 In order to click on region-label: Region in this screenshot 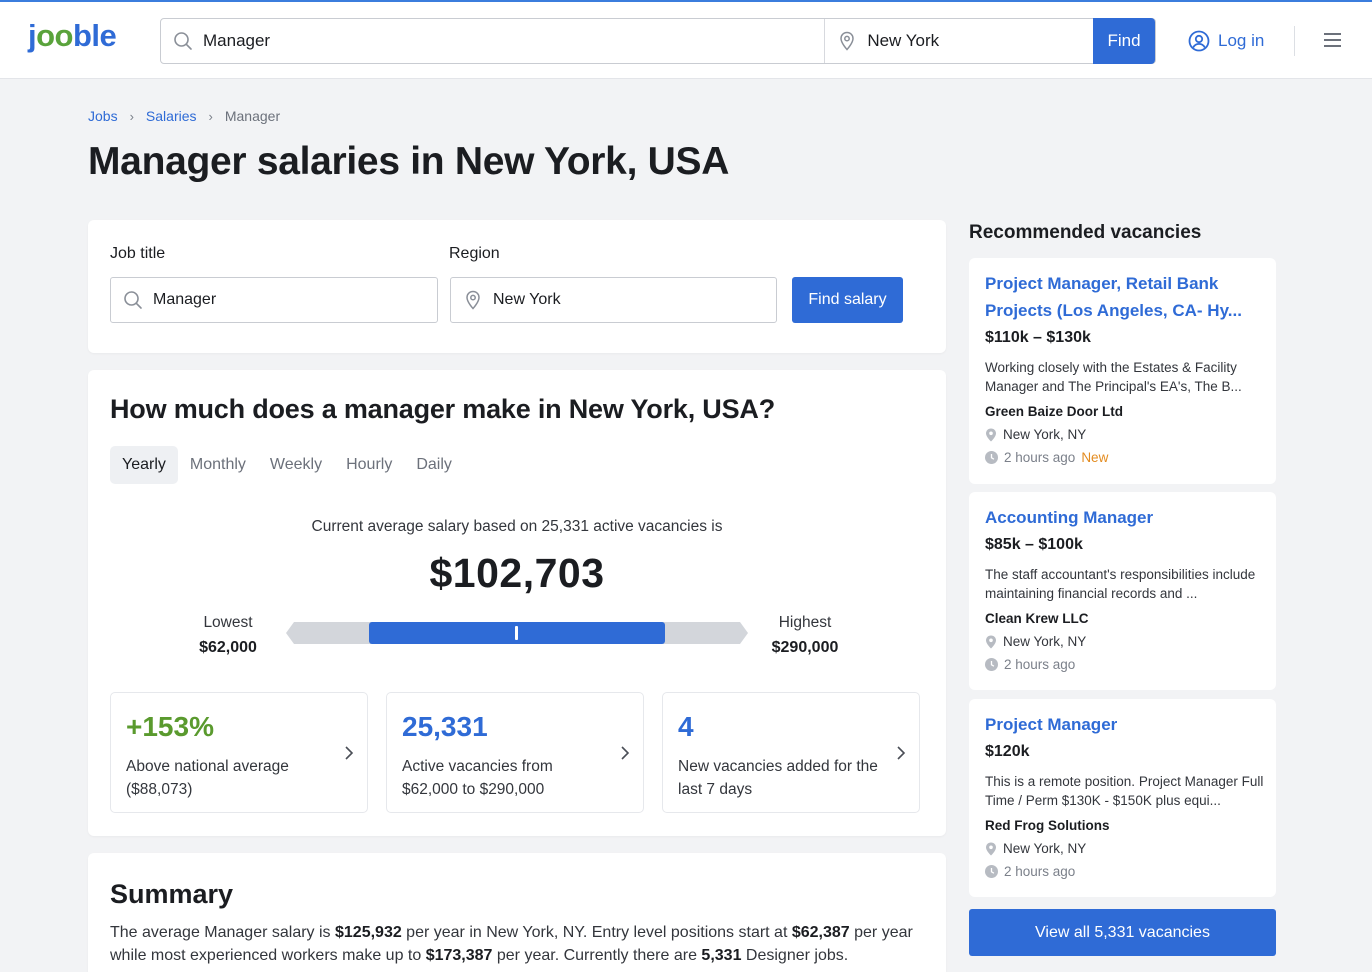, I will do `click(474, 253)`.